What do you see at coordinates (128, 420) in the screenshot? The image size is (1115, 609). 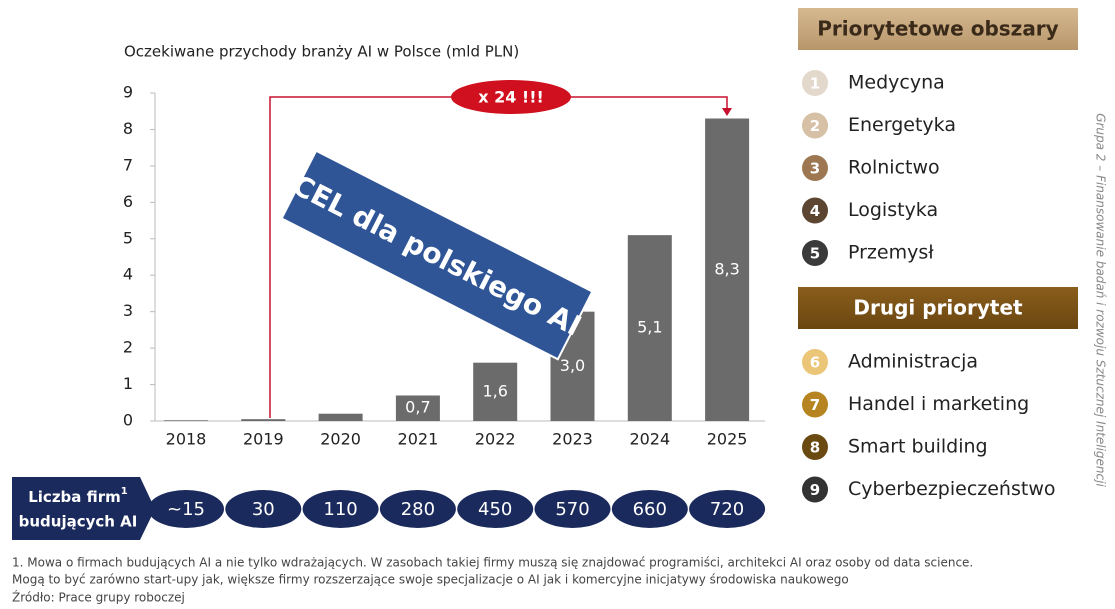 I see `y-tick-label: 0` at bounding box center [128, 420].